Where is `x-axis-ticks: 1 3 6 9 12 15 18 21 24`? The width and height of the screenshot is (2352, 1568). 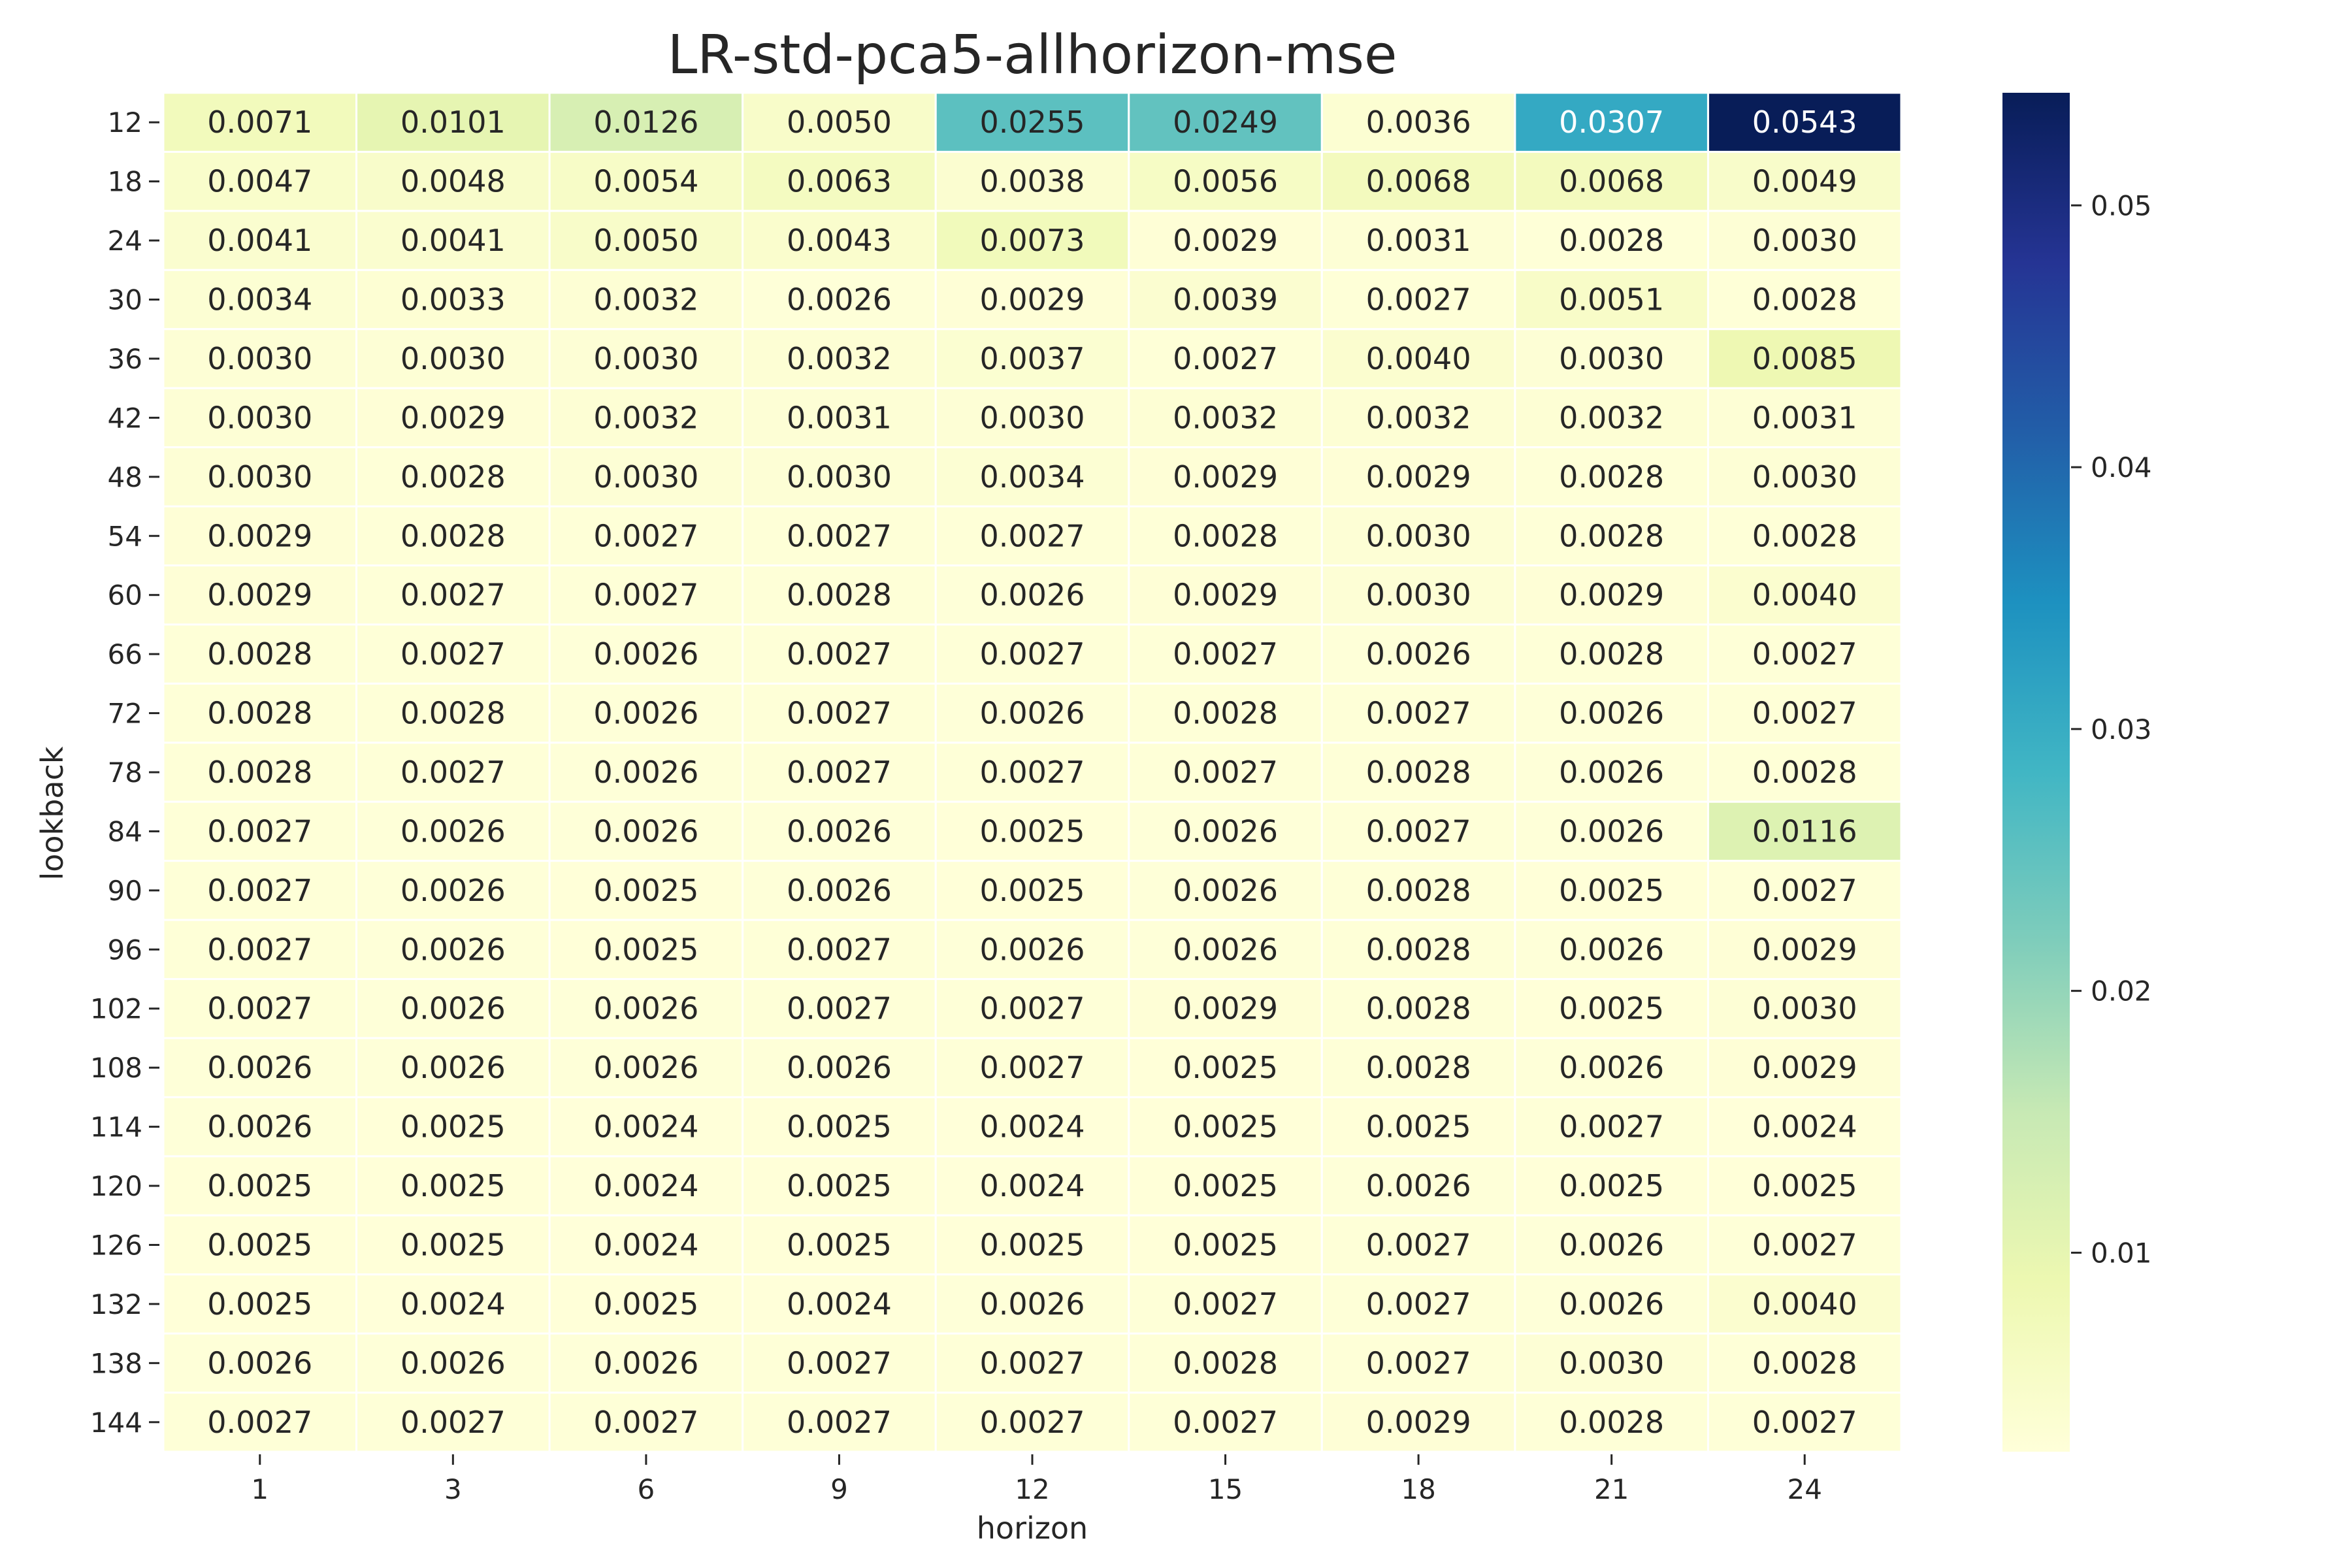 x-axis-ticks: 1 3 6 9 12 15 18 21 24 is located at coordinates (1036, 1479).